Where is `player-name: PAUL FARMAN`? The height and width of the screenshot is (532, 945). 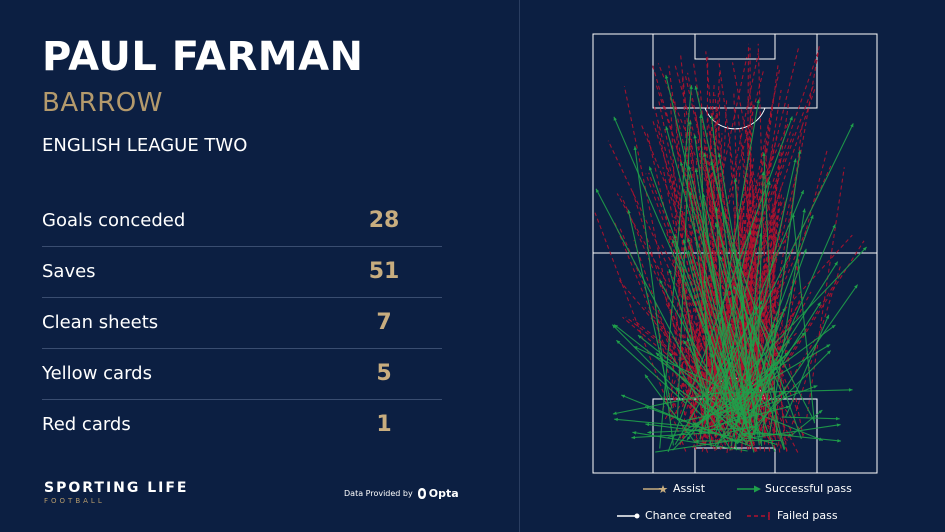
player-name: PAUL FARMAN is located at coordinates (203, 57).